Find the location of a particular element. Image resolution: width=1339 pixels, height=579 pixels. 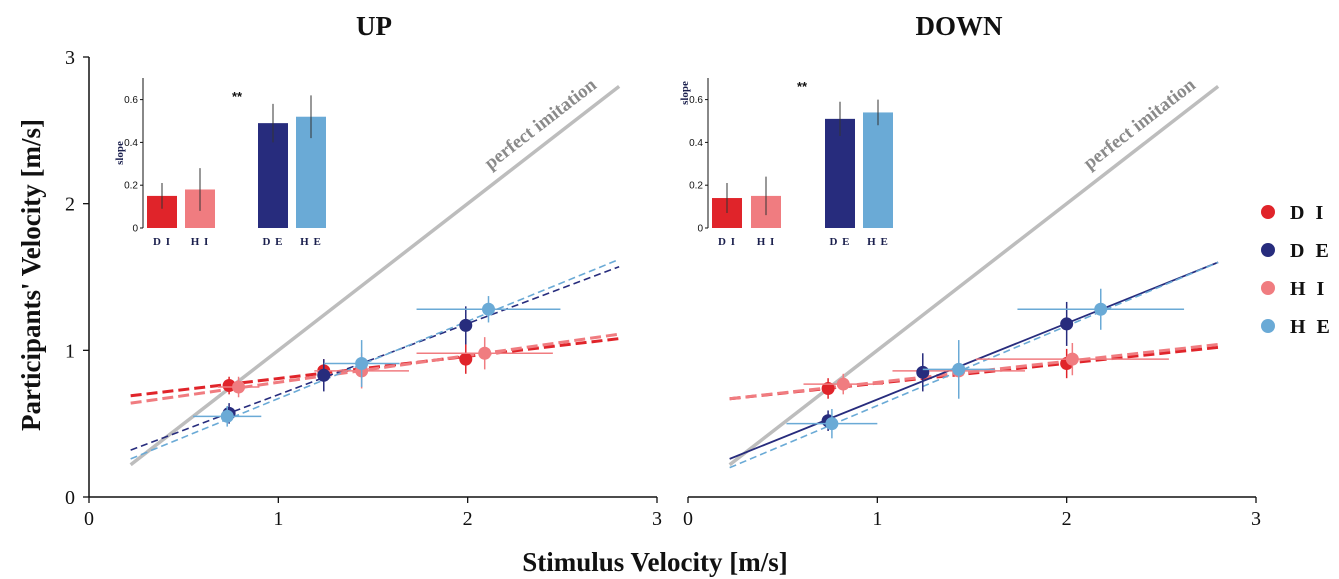

inset-bar-chart: 0 0.2 0.4 0.6 slope D I H I D E H E ** is located at coordinates (220, 163).